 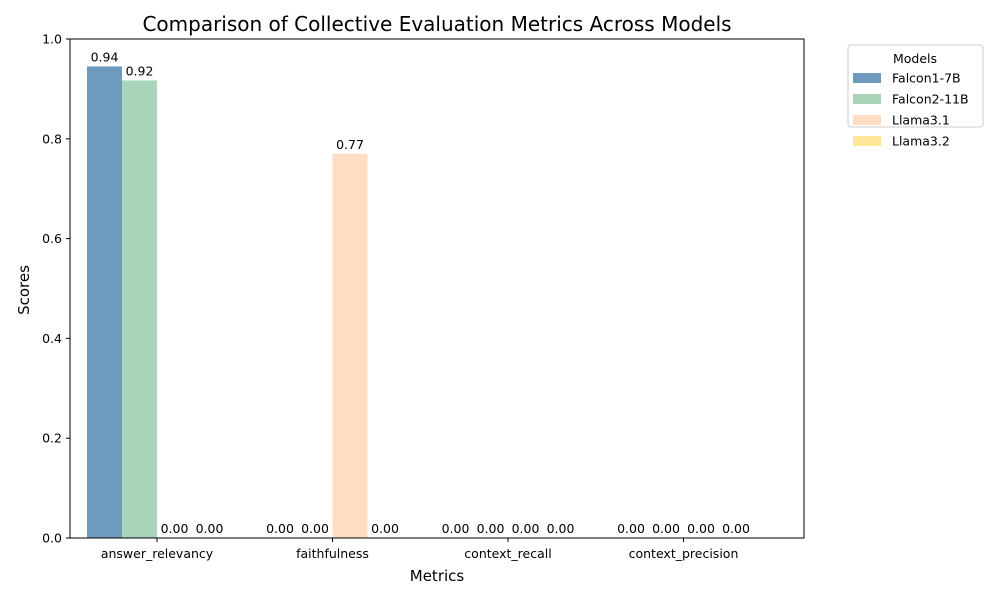 What do you see at coordinates (139, 309) in the screenshot?
I see `bar-falcon2-11b-answer-relevancy` at bounding box center [139, 309].